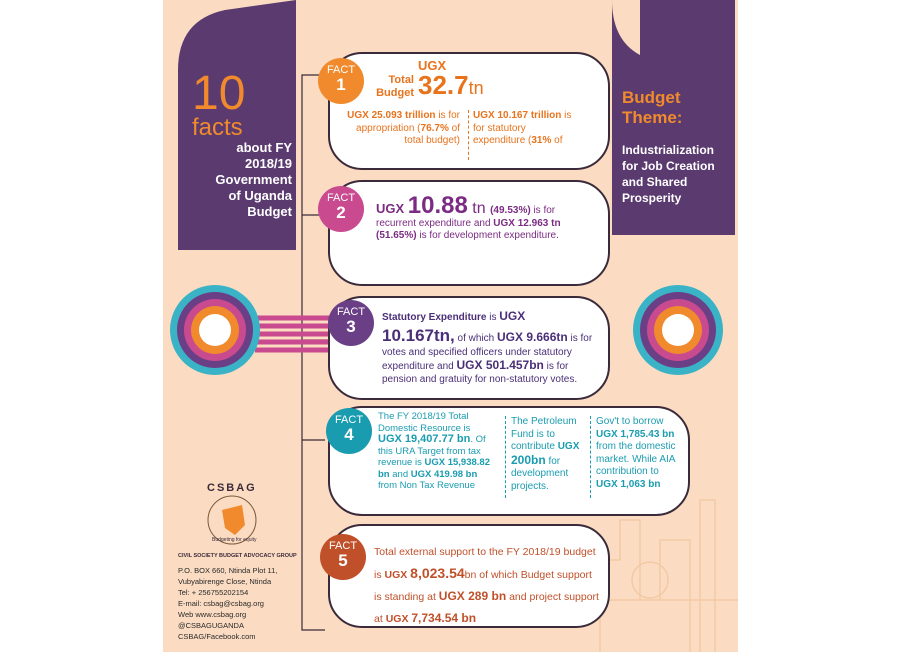 The width and height of the screenshot is (900, 652). Describe the element at coordinates (424, 439) in the screenshot. I see `seg: UGX 19,407.77 bn` at that location.